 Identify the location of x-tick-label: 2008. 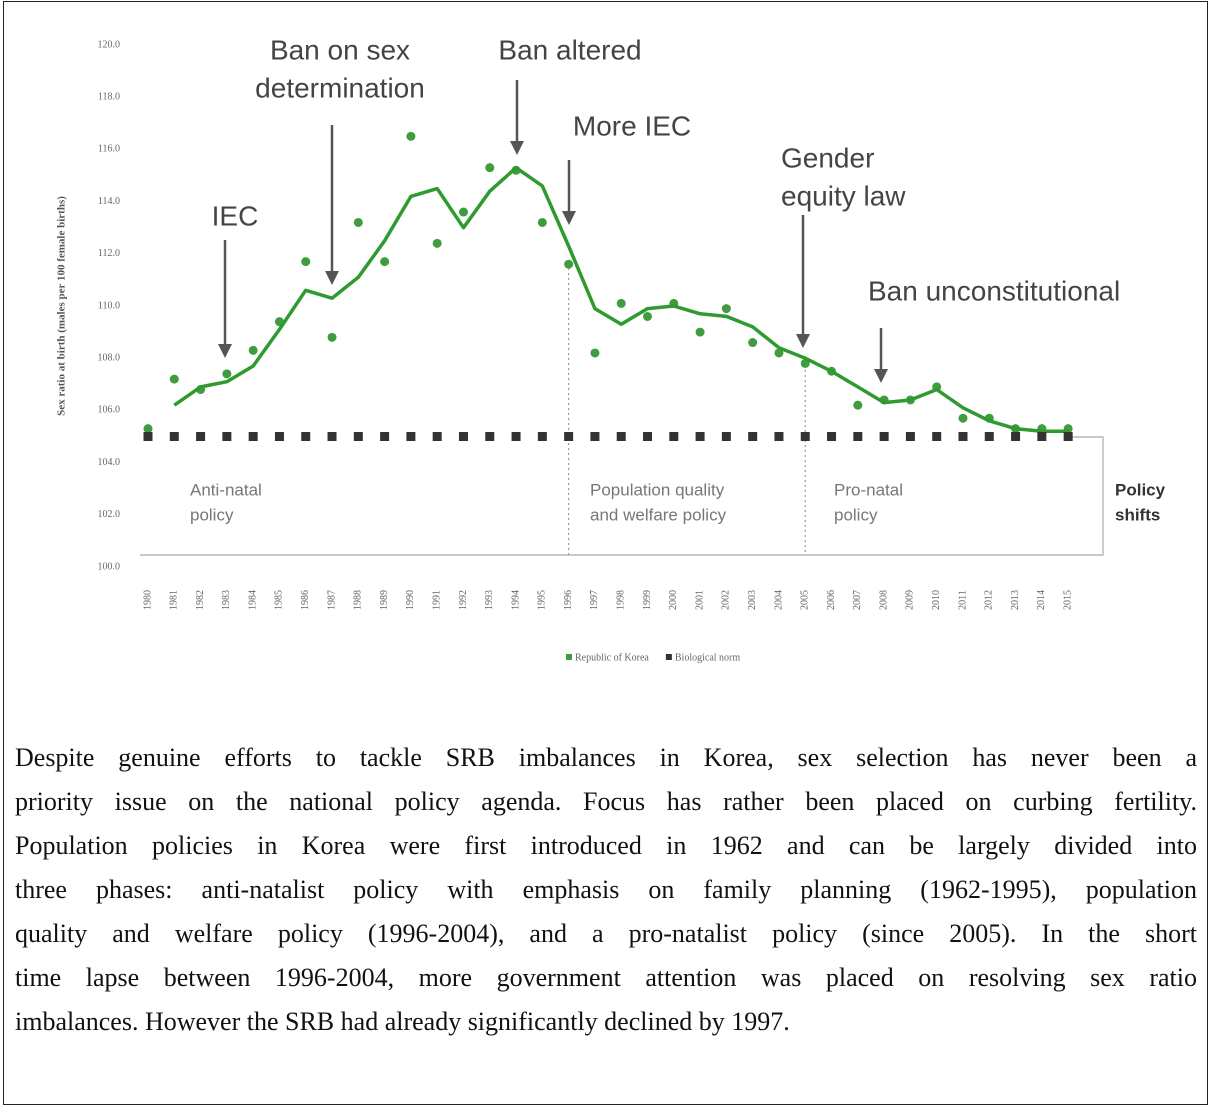
(883, 600).